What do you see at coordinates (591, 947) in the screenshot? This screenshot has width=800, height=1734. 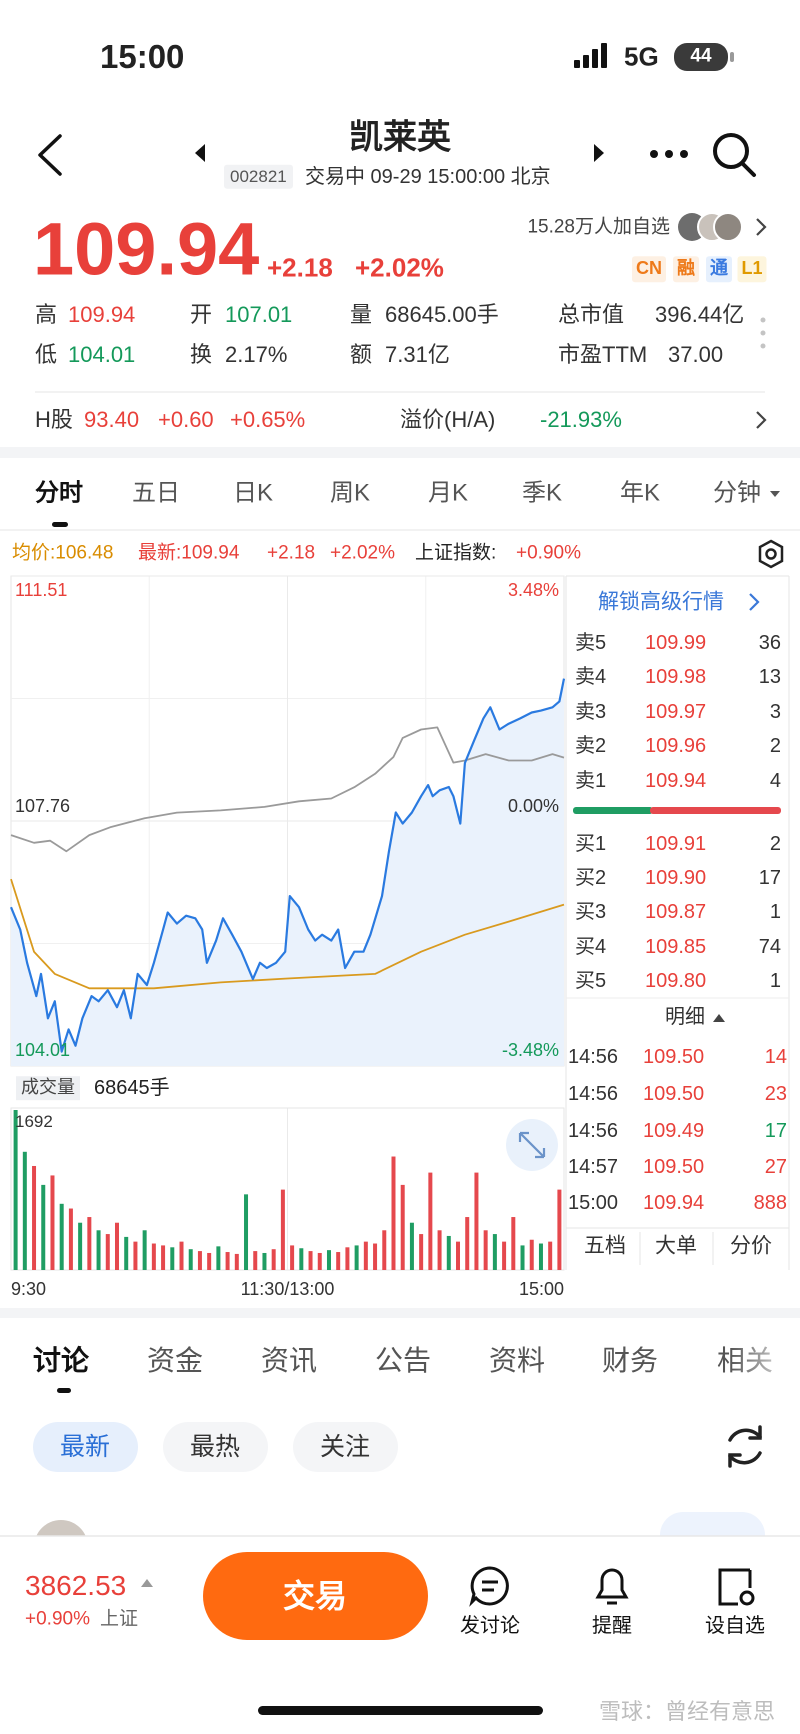 I see `book-label: 买4` at bounding box center [591, 947].